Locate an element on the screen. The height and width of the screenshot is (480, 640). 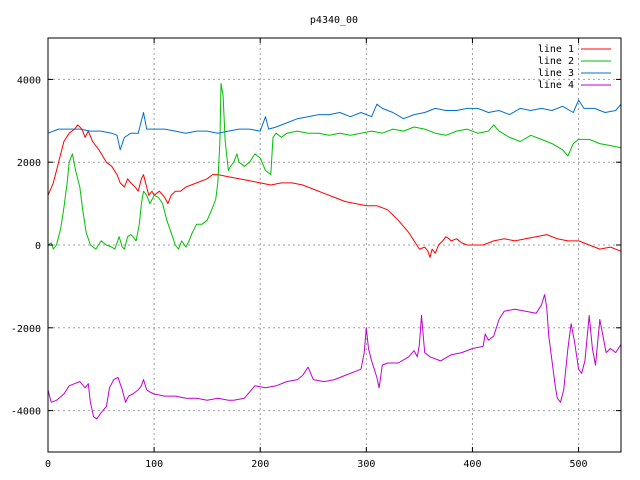
y-tick-label: 4000 is located at coordinates (29, 80).